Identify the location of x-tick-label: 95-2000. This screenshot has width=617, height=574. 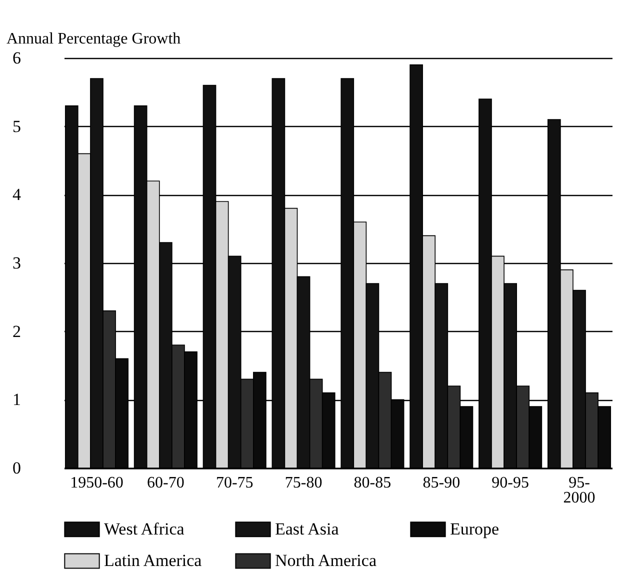
(579, 490).